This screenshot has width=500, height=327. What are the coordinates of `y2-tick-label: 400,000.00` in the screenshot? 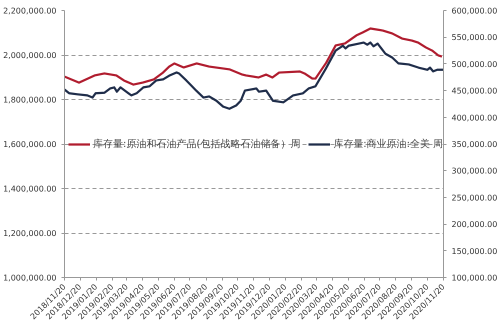 It's located at (475, 117).